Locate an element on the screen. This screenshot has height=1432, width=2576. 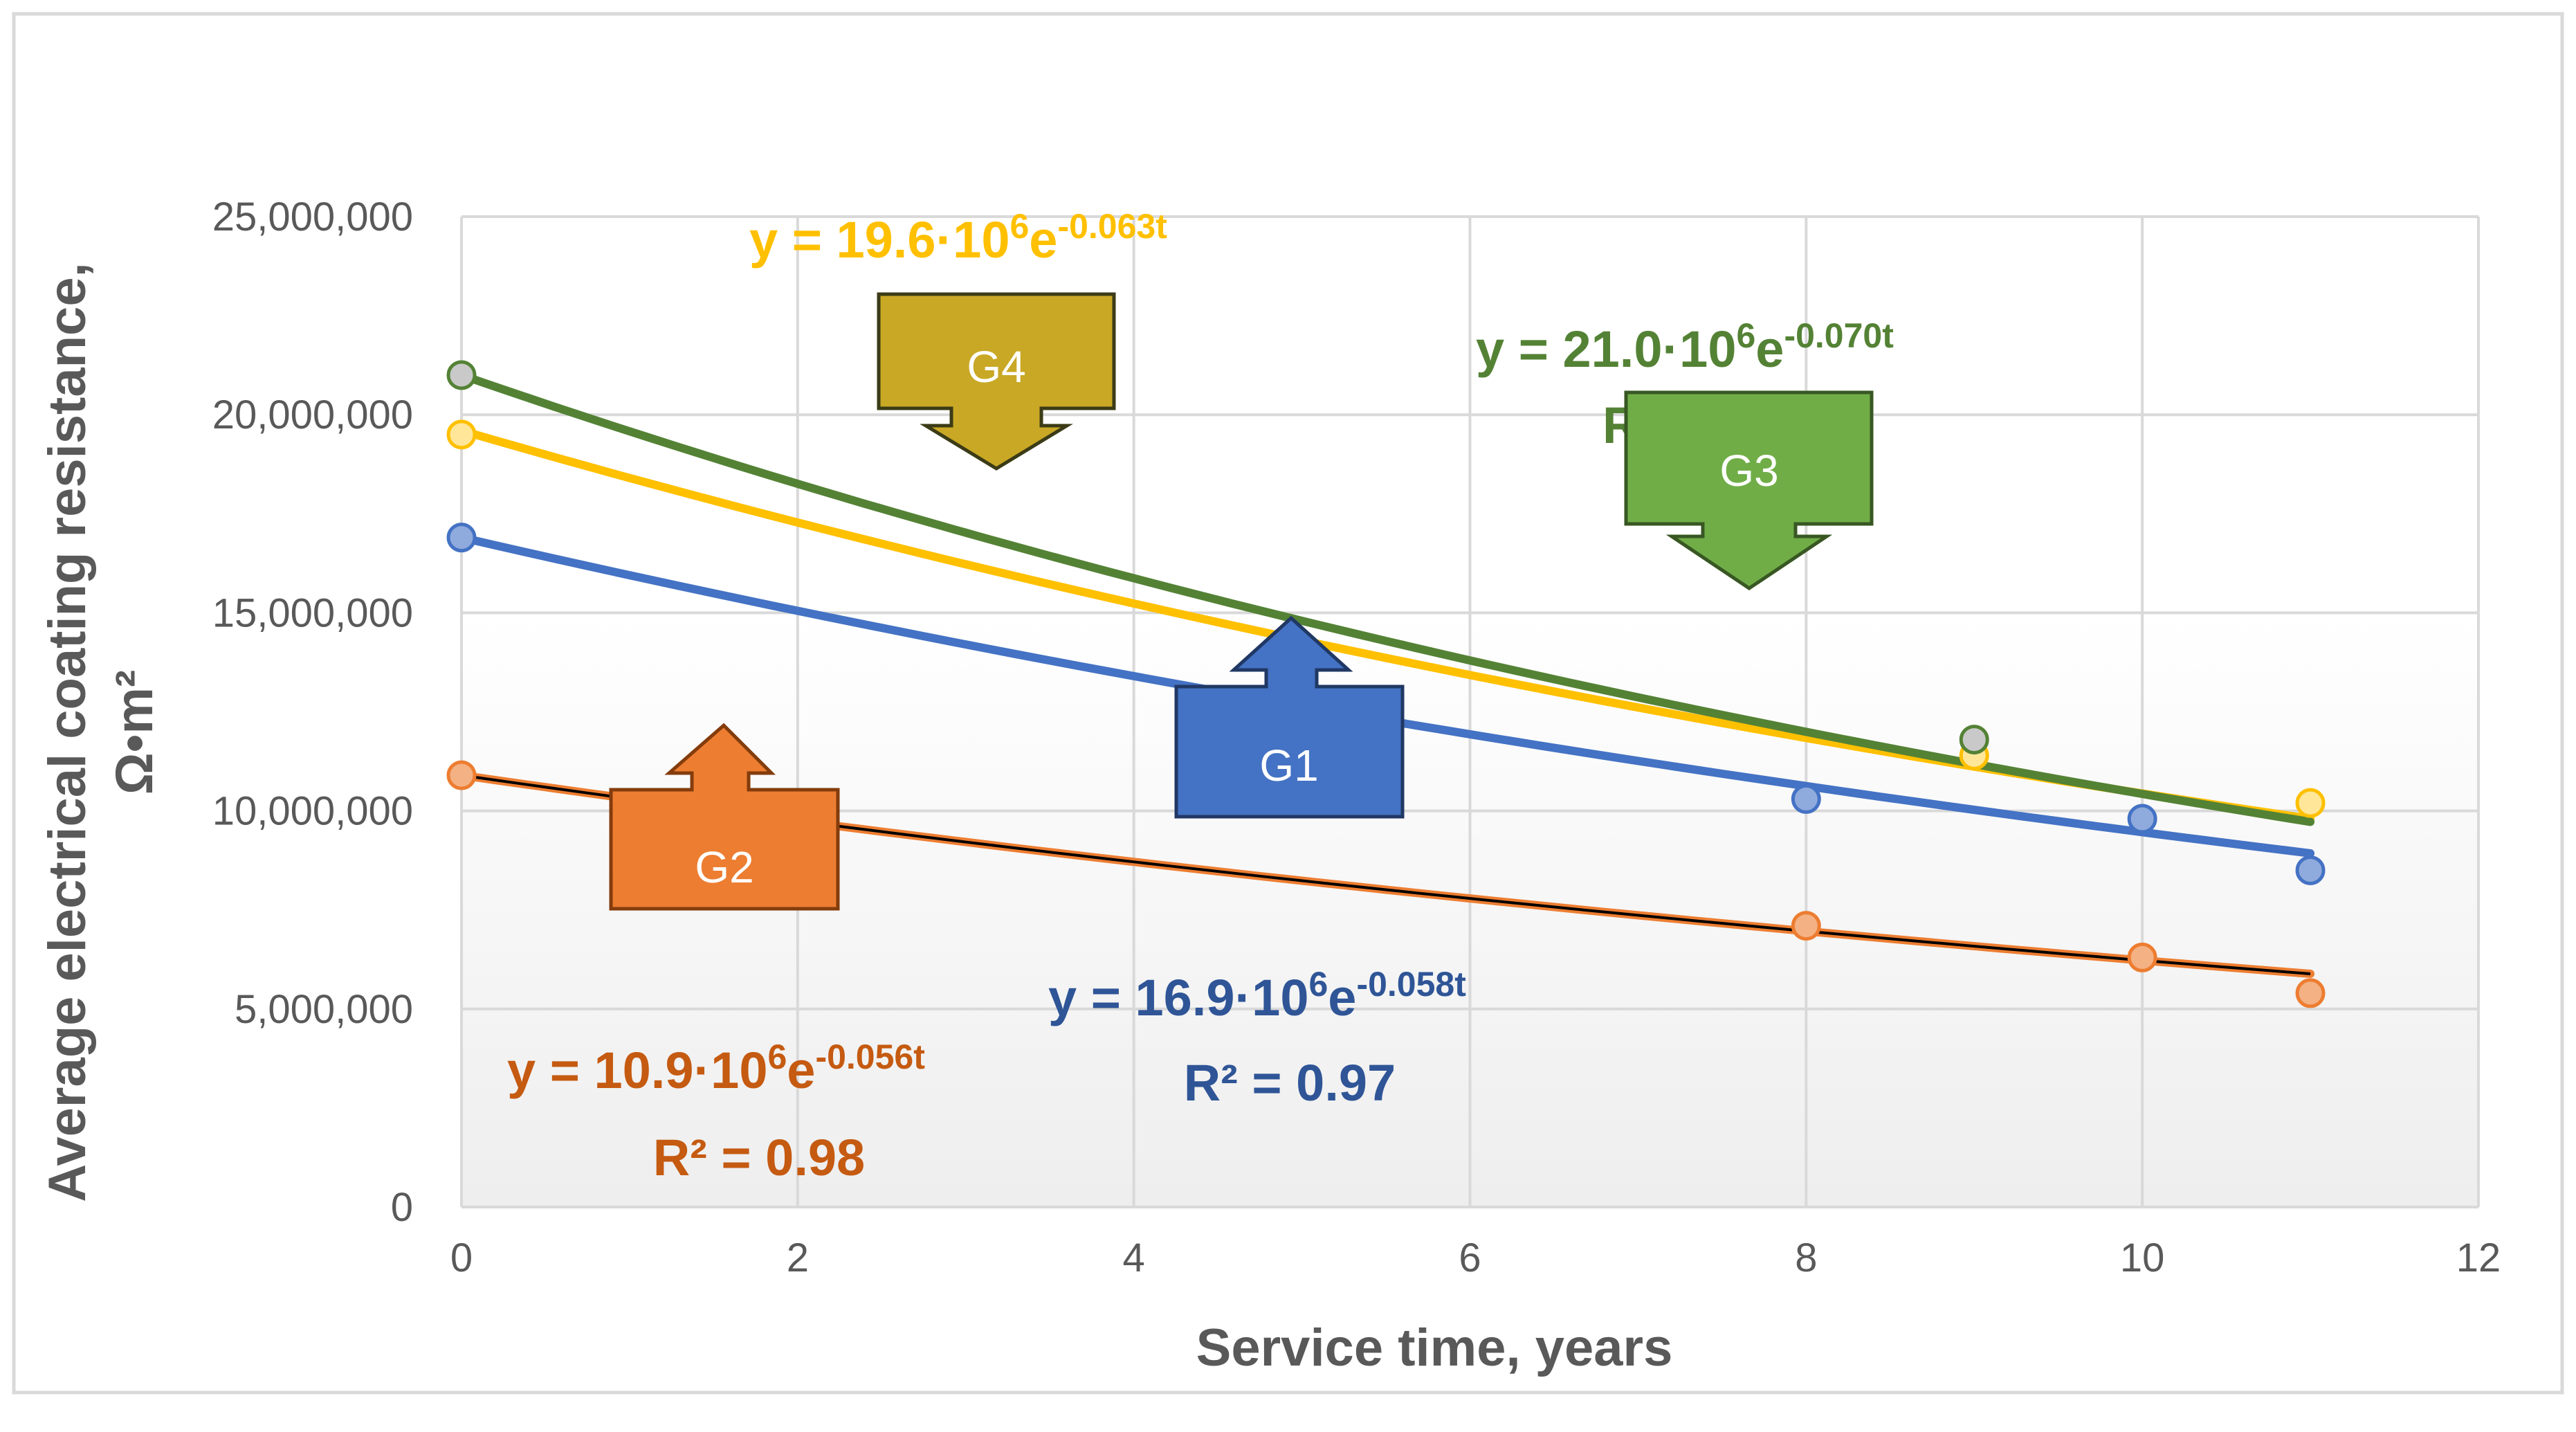
g4-callout-label: G4 is located at coordinates (996, 367).